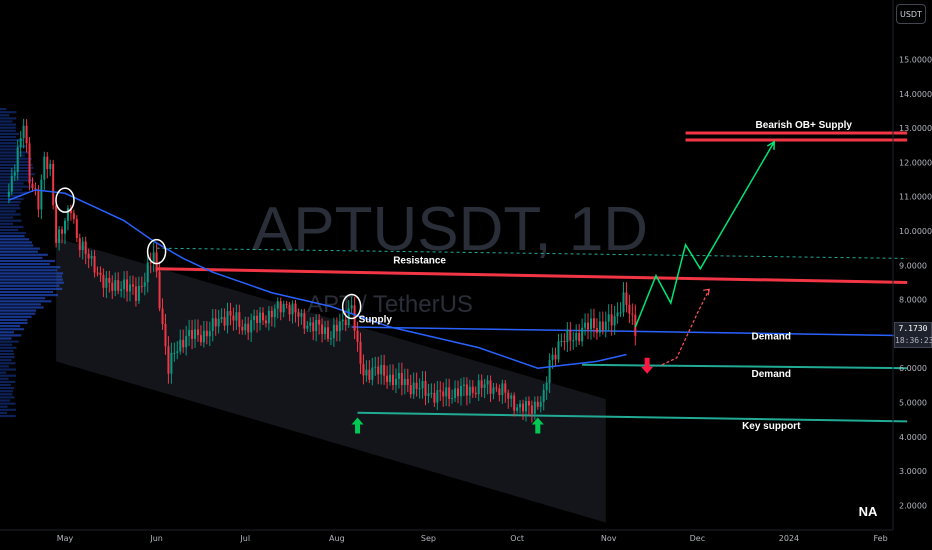  Describe the element at coordinates (517, 538) in the screenshot. I see `time-tick-label: Oct` at that location.